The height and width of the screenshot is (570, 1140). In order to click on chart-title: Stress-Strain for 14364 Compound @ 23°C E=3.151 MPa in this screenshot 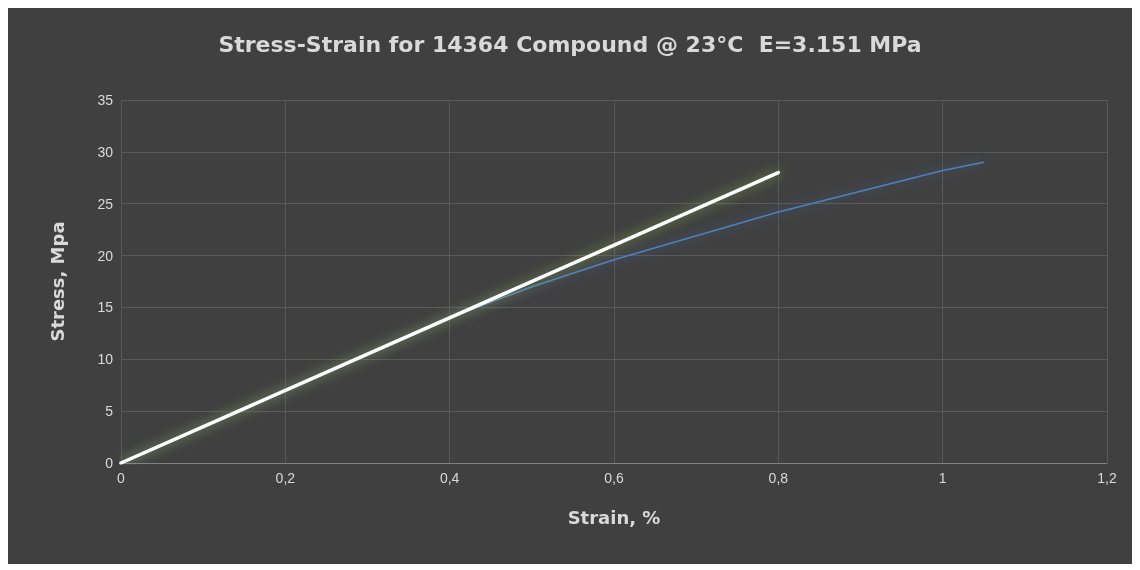, I will do `click(570, 44)`.